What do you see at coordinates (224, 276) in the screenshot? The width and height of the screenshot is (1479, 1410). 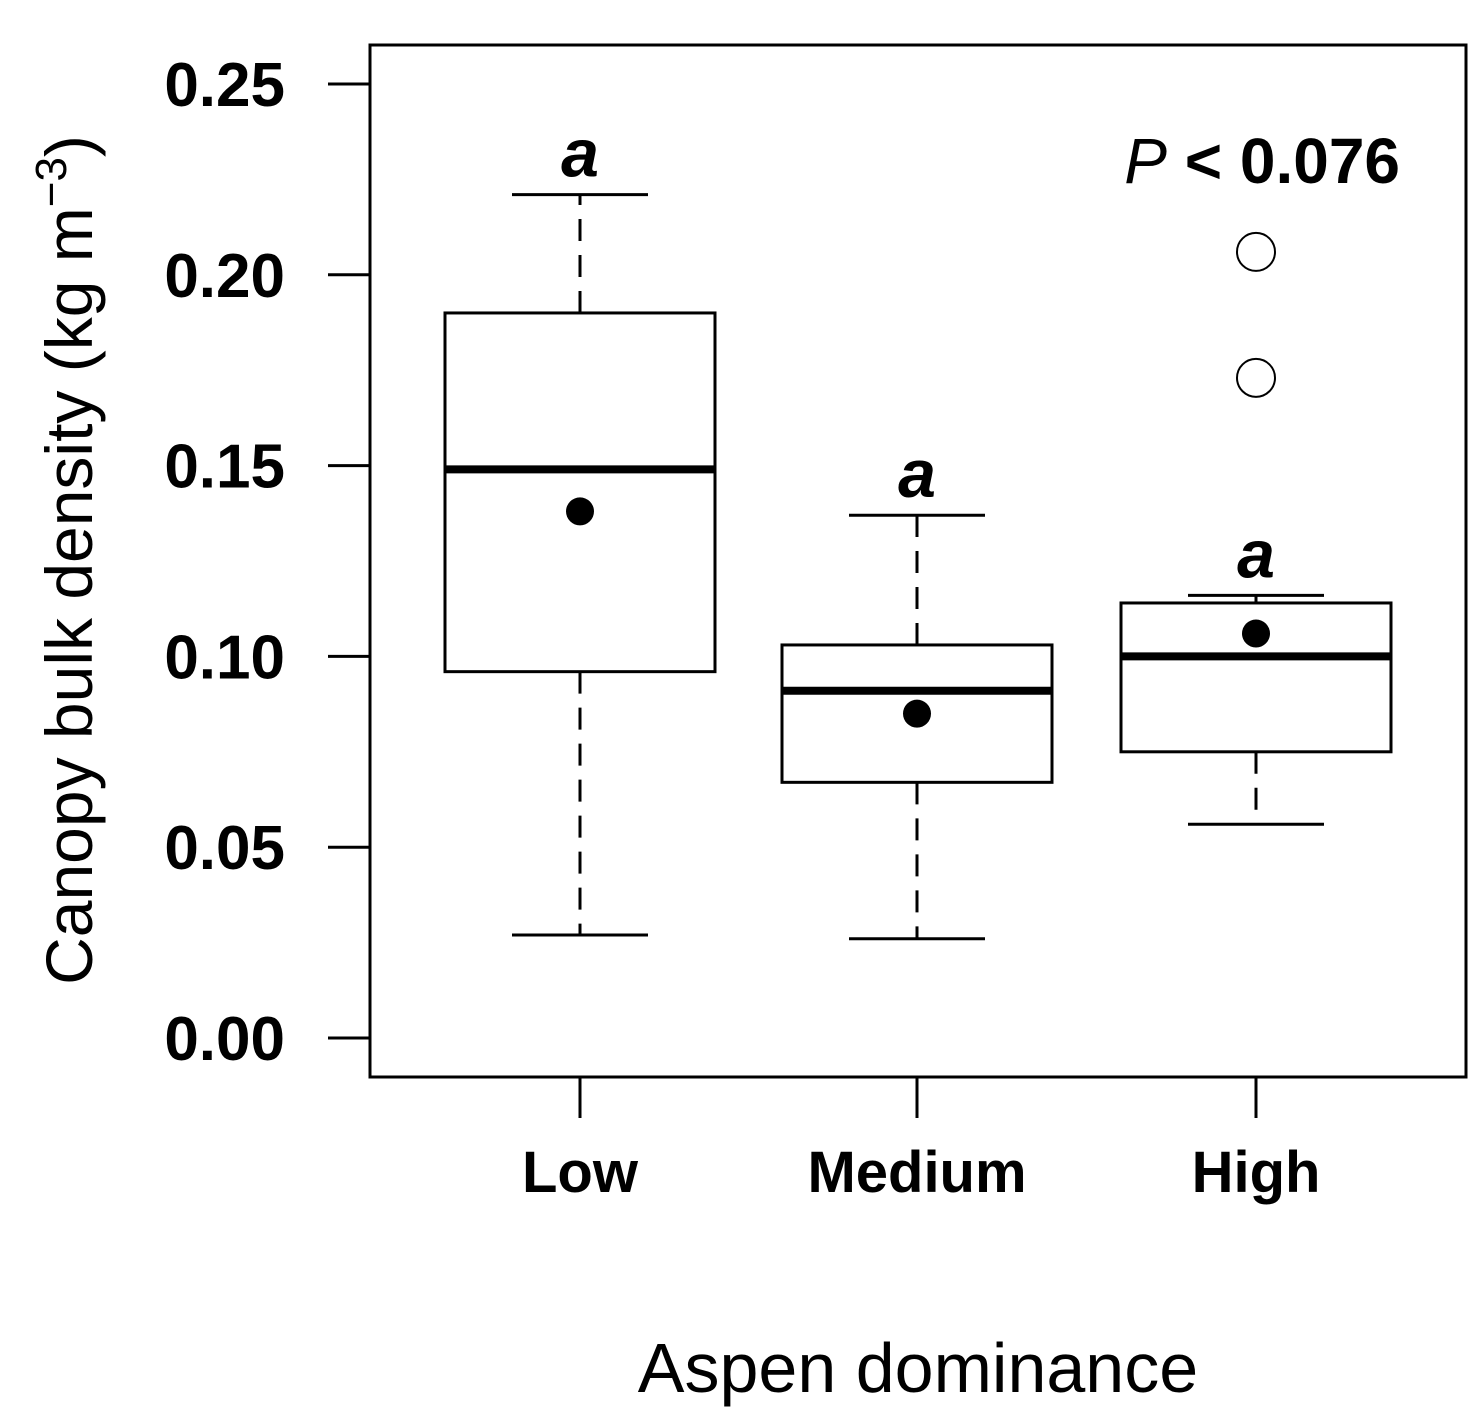 I see `y-tick-label: 0.20` at bounding box center [224, 276].